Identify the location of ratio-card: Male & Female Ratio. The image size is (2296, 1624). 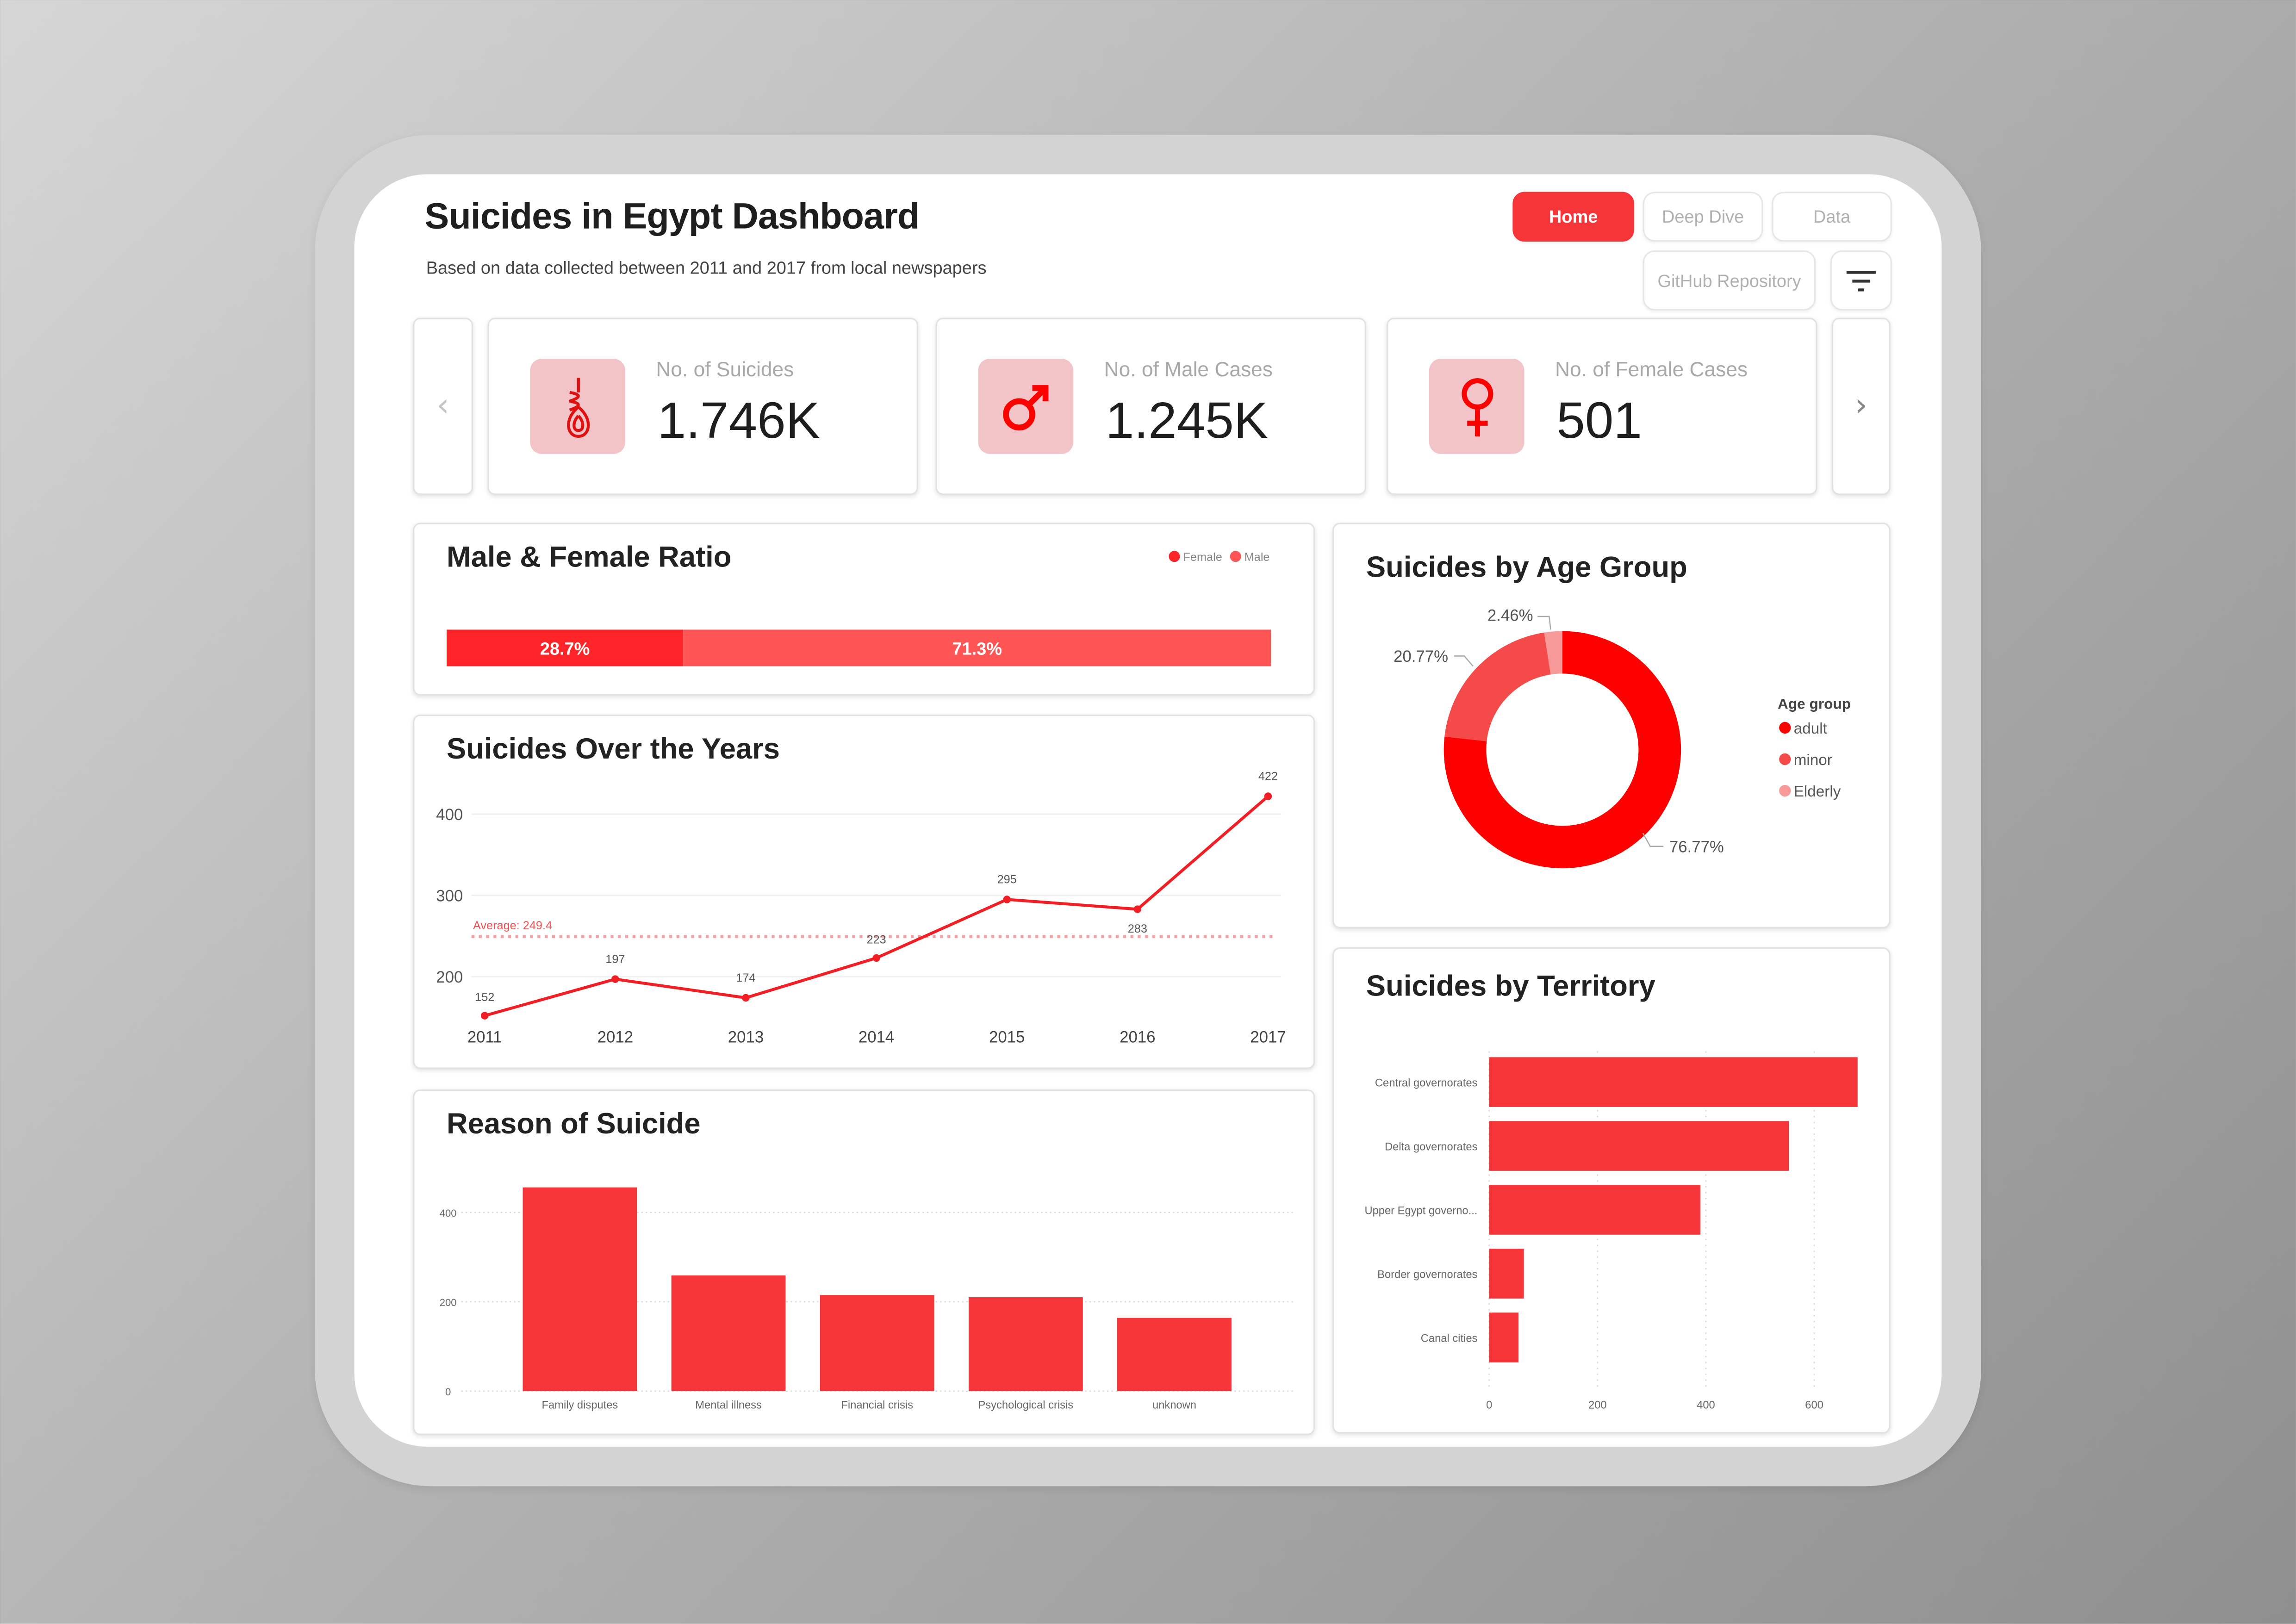
(864, 609).